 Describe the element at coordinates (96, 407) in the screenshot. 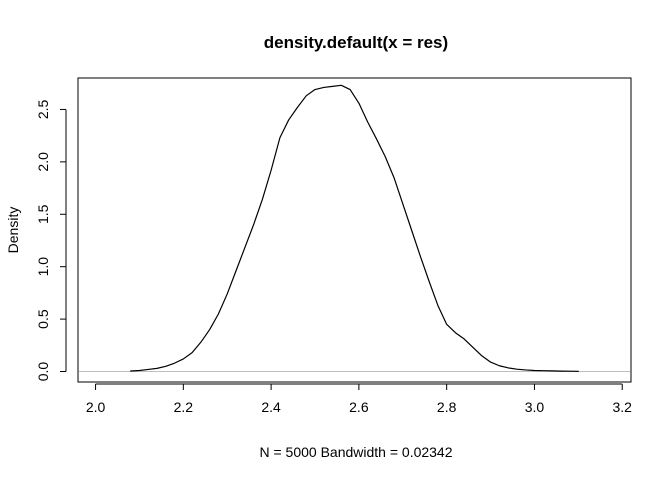

I see `x-tick-label: 2.0` at that location.